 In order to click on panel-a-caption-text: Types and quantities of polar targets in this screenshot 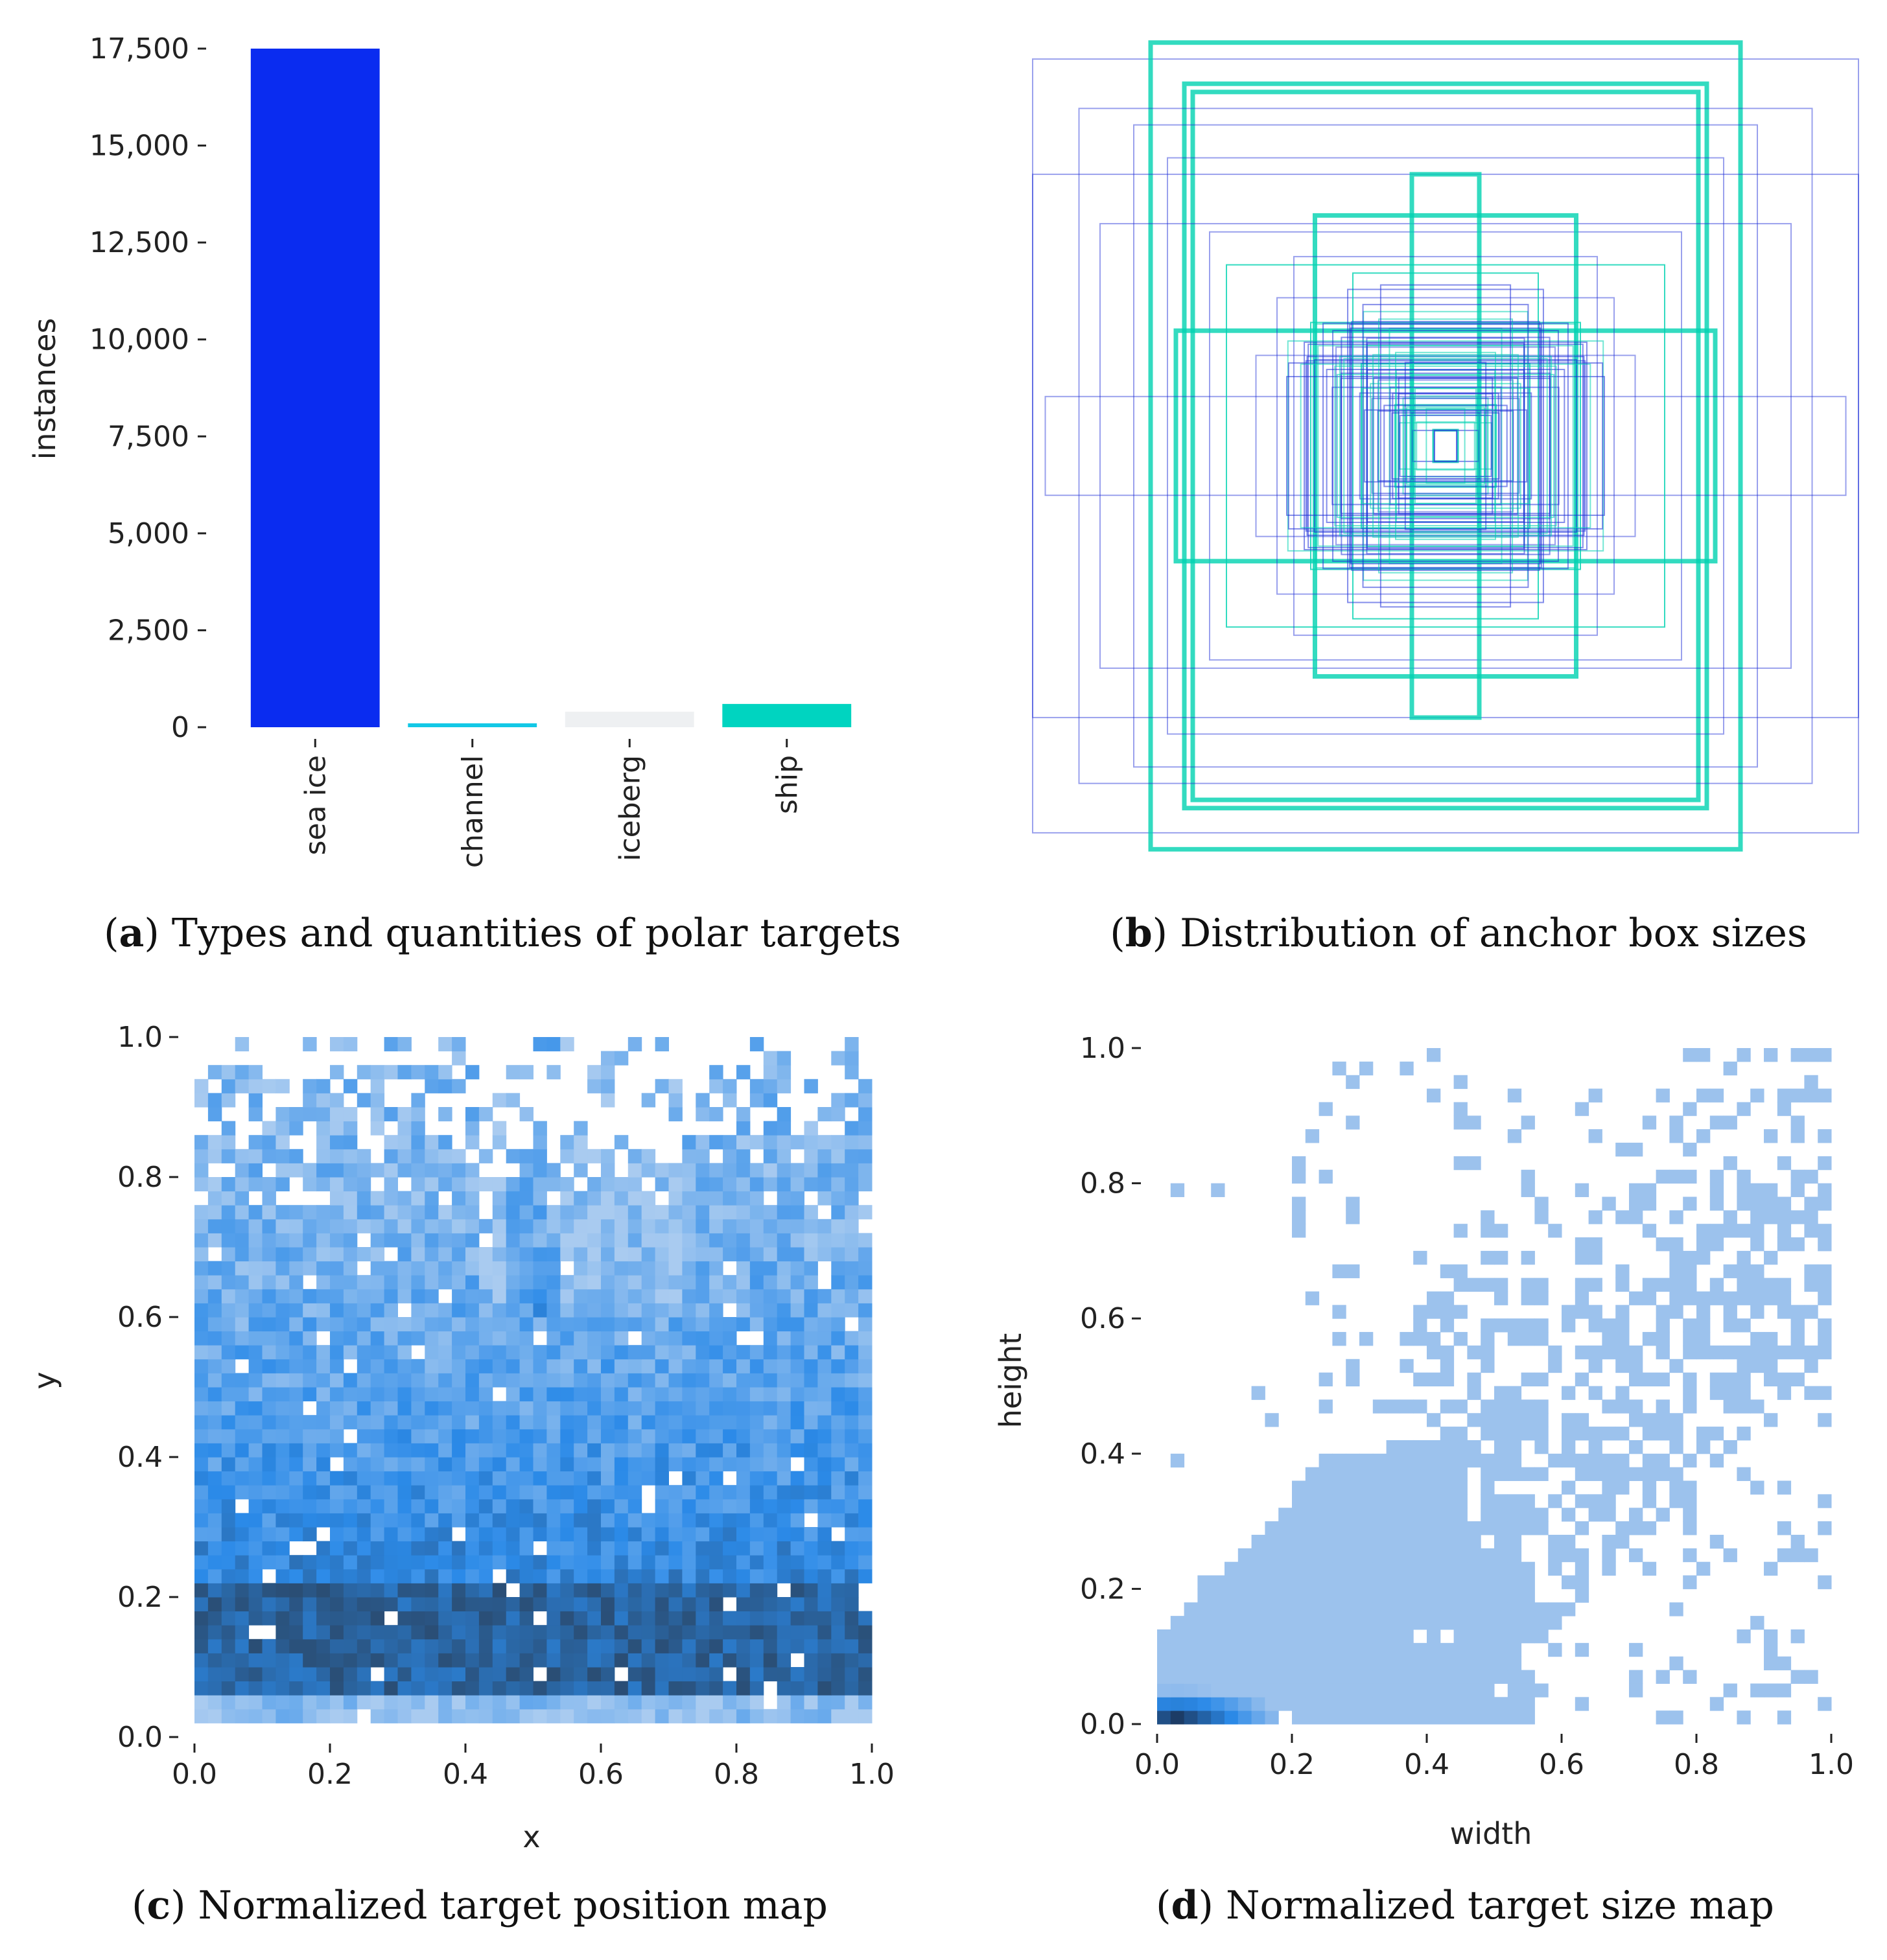, I will do `click(536, 934)`.